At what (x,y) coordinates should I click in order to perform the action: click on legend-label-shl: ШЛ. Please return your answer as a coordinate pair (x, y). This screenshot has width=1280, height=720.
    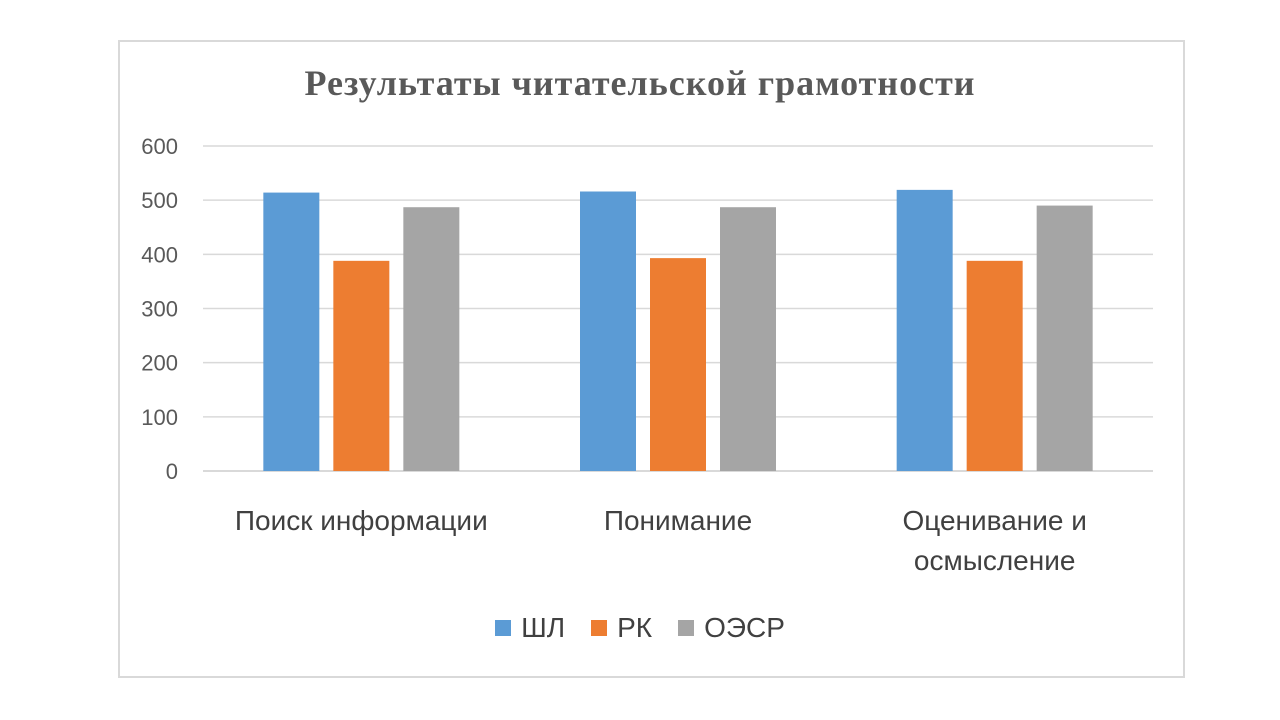
    Looking at the image, I should click on (543, 627).